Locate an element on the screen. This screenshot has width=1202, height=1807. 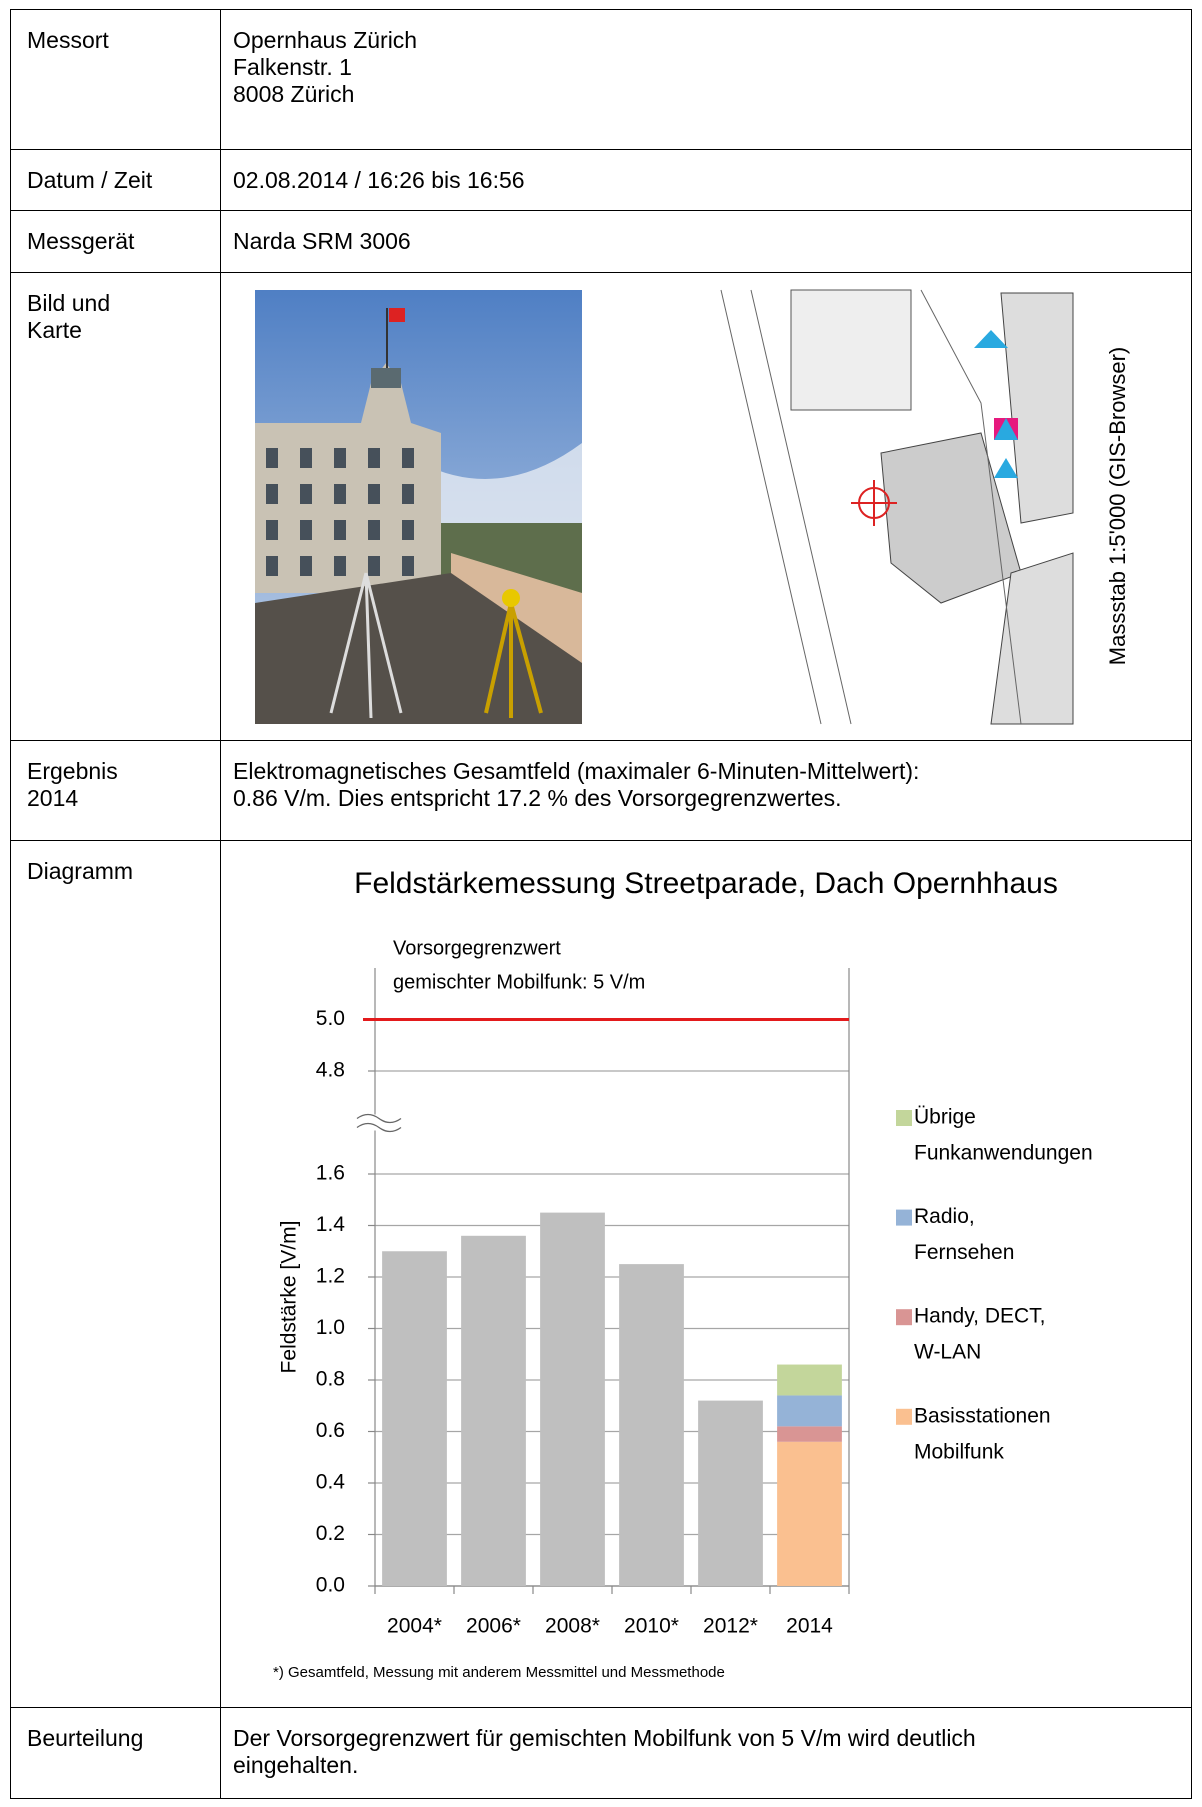
label-line: Beurteilung is located at coordinates (85, 1738).